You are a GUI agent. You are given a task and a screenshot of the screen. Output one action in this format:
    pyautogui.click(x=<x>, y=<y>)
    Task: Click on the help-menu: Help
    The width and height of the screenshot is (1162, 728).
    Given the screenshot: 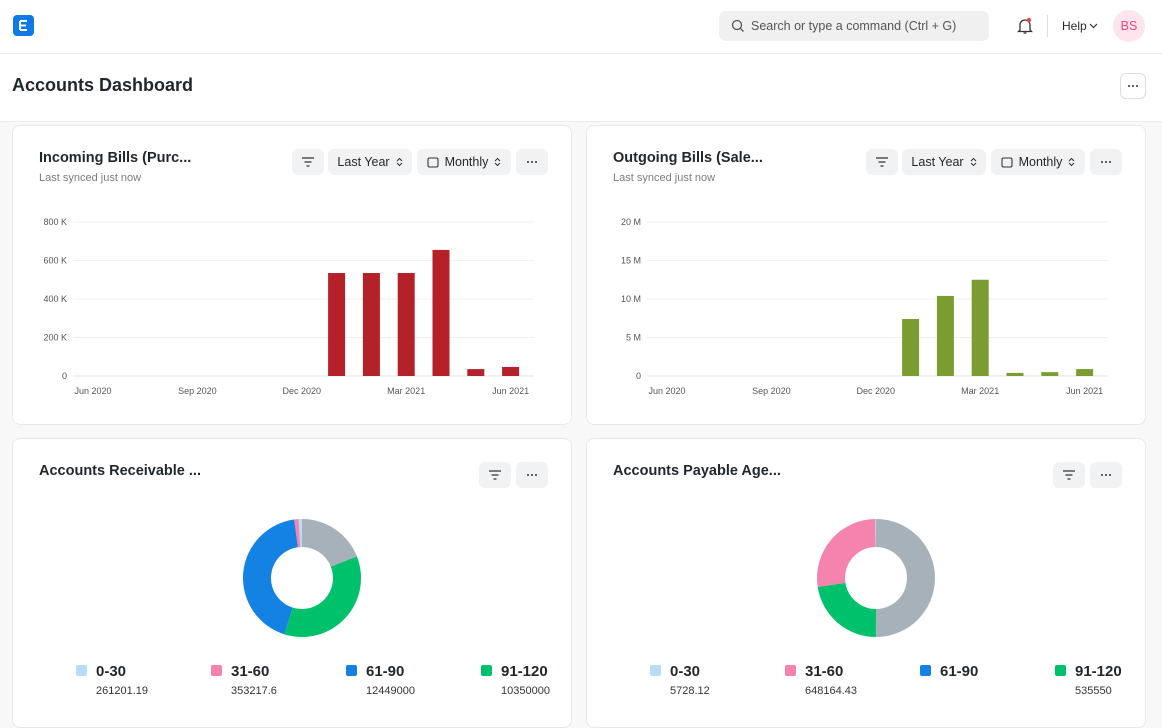 What is the action you would take?
    pyautogui.click(x=1074, y=26)
    